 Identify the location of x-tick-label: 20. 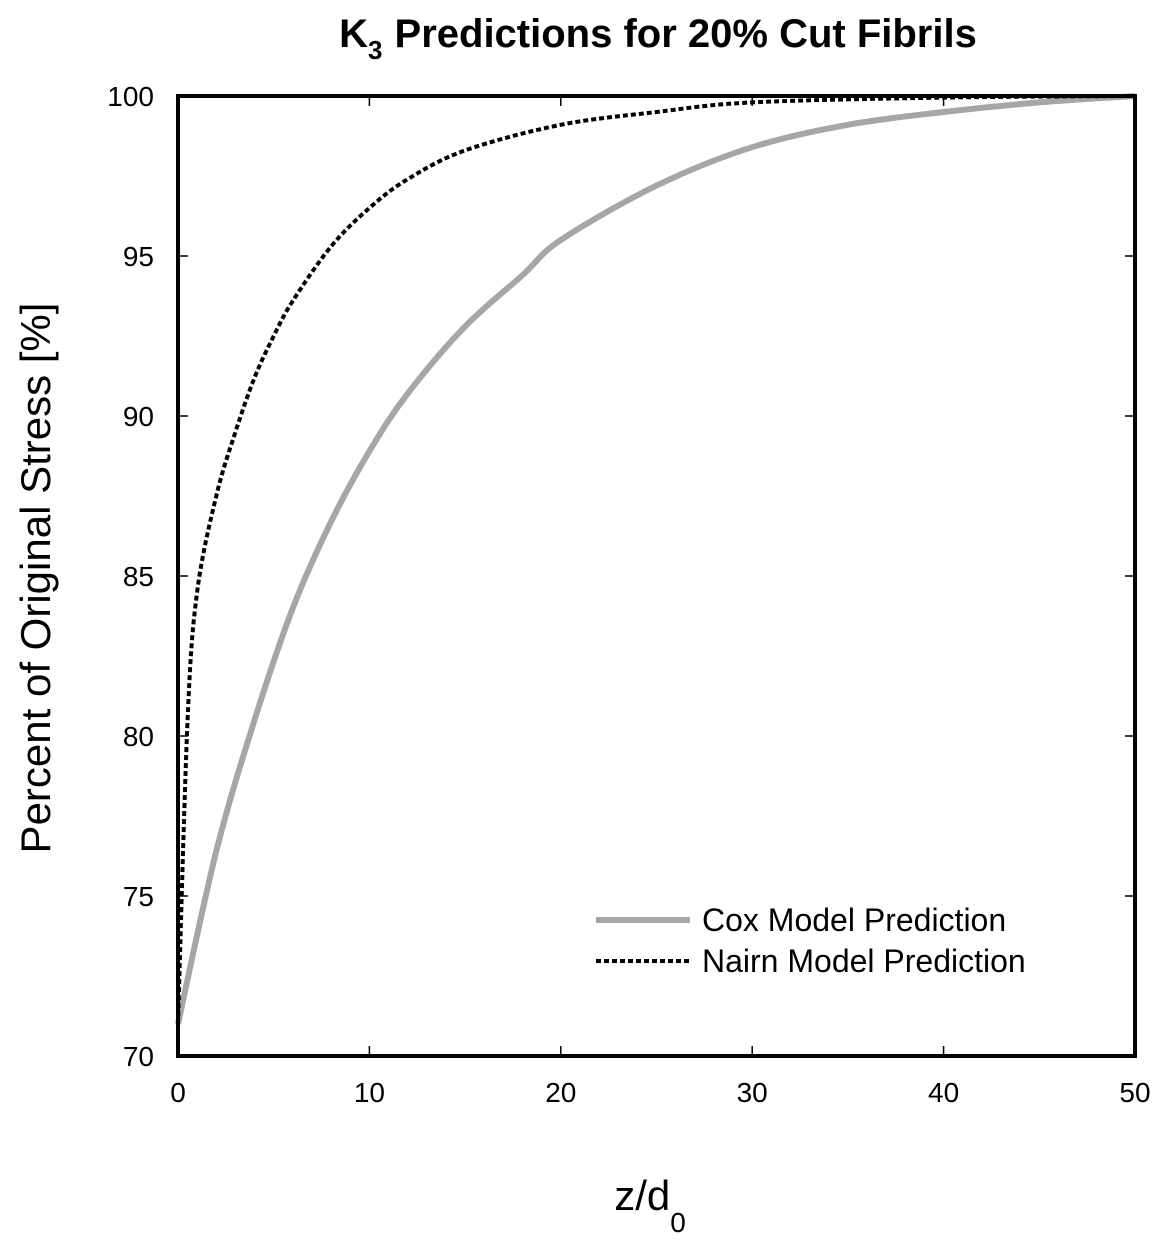
(560, 1092).